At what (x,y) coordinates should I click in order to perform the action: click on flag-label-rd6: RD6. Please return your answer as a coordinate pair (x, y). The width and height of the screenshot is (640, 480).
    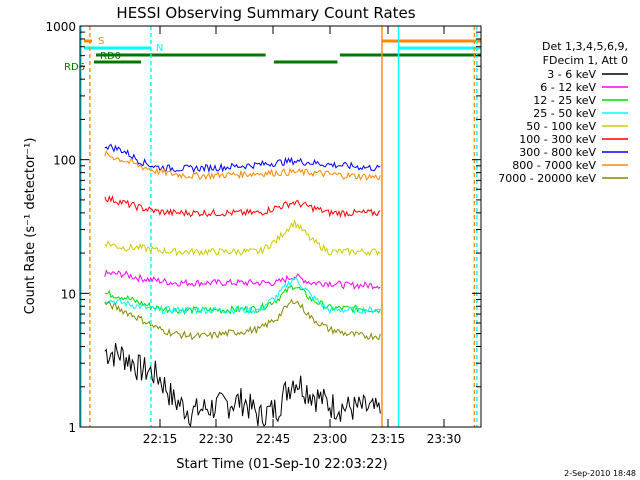
    Looking at the image, I should click on (74, 67).